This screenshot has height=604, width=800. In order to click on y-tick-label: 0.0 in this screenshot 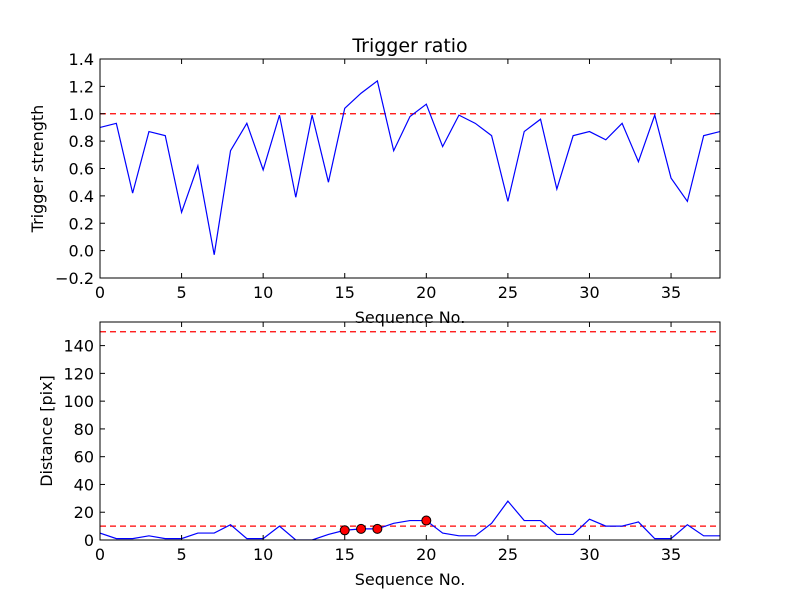, I will do `click(81, 251)`.